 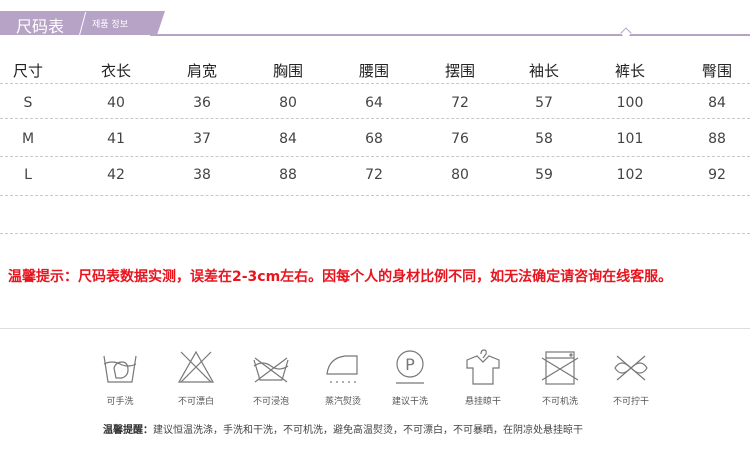 I want to click on care-item: 悬挂晾干, so click(x=483, y=377).